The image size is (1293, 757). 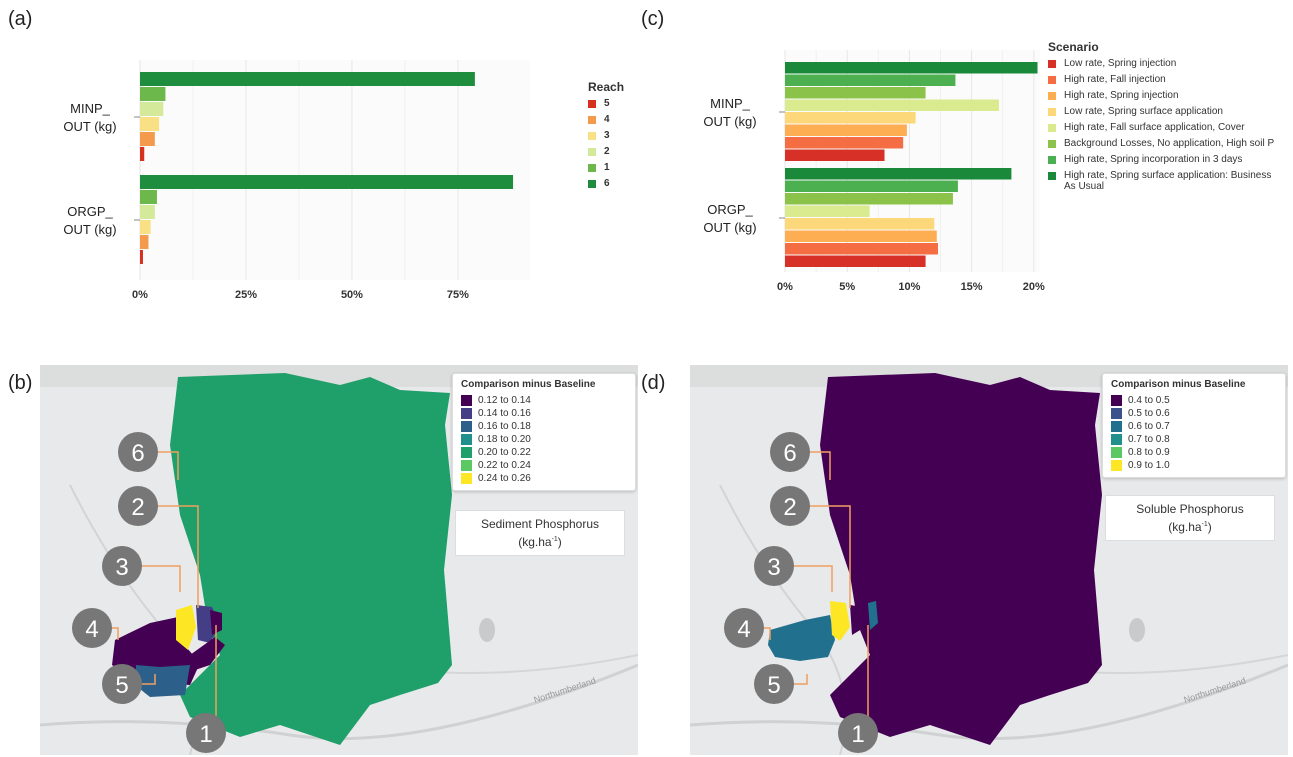 What do you see at coordinates (606, 186) in the screenshot?
I see `legend-item: 6` at bounding box center [606, 186].